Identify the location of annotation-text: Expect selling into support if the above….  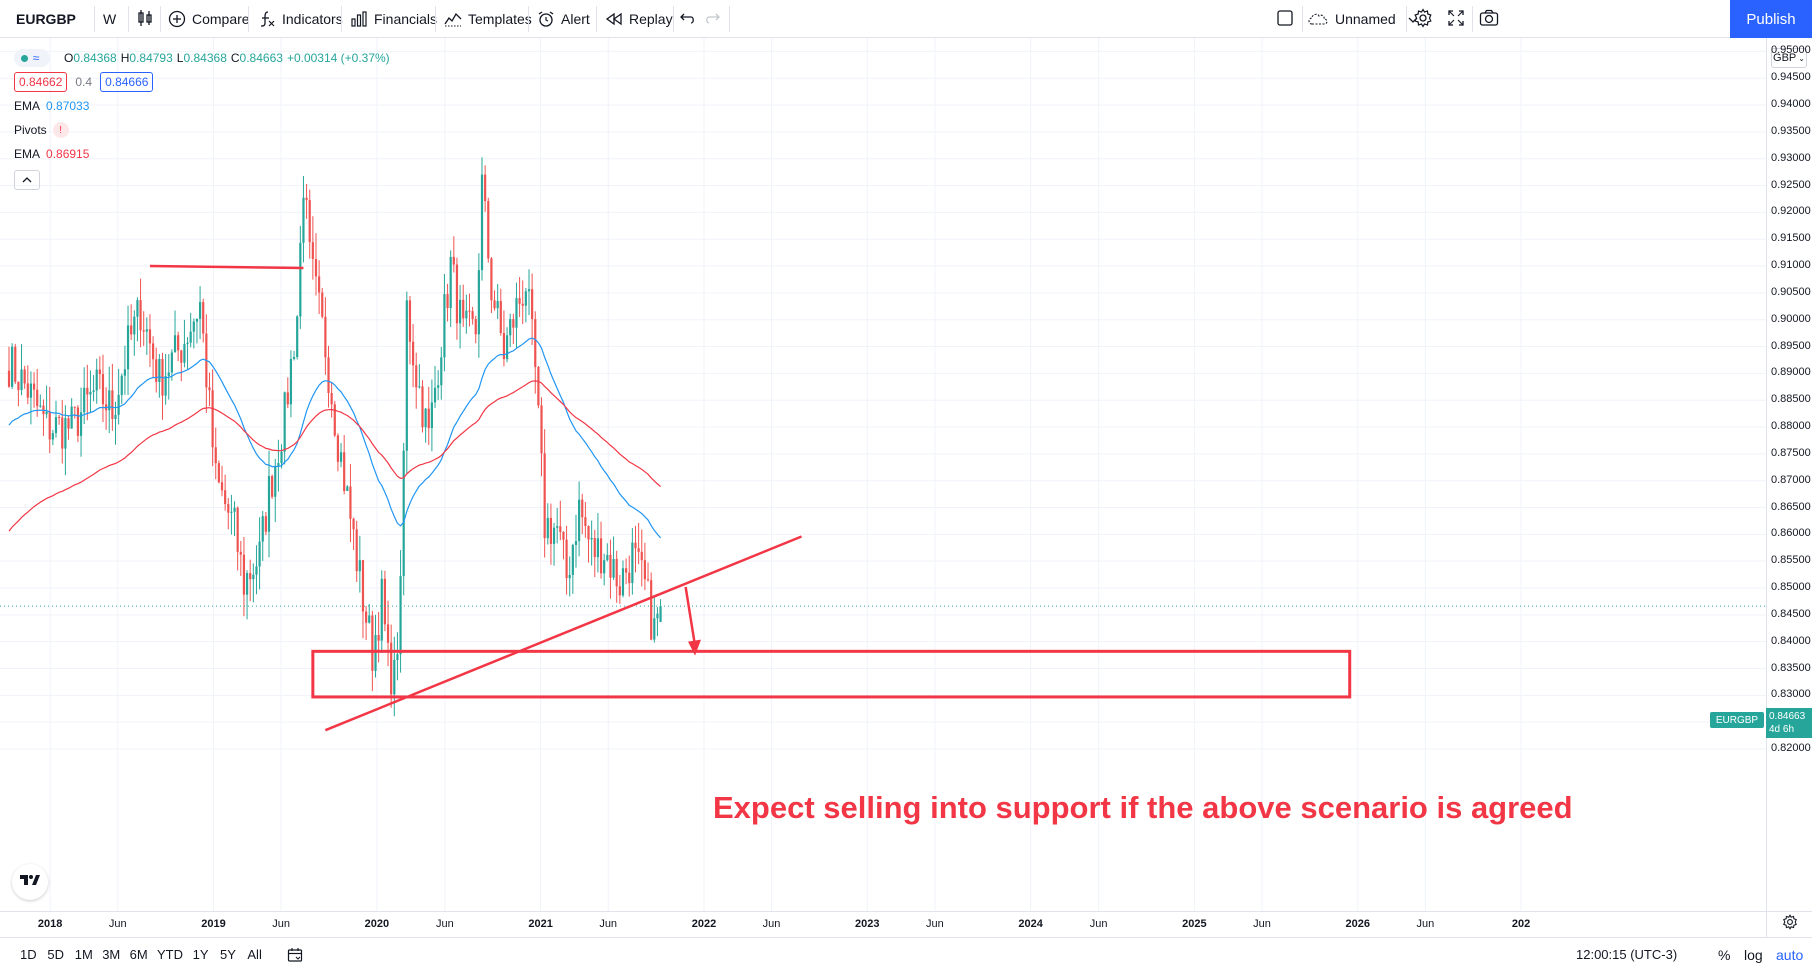
(1143, 807).